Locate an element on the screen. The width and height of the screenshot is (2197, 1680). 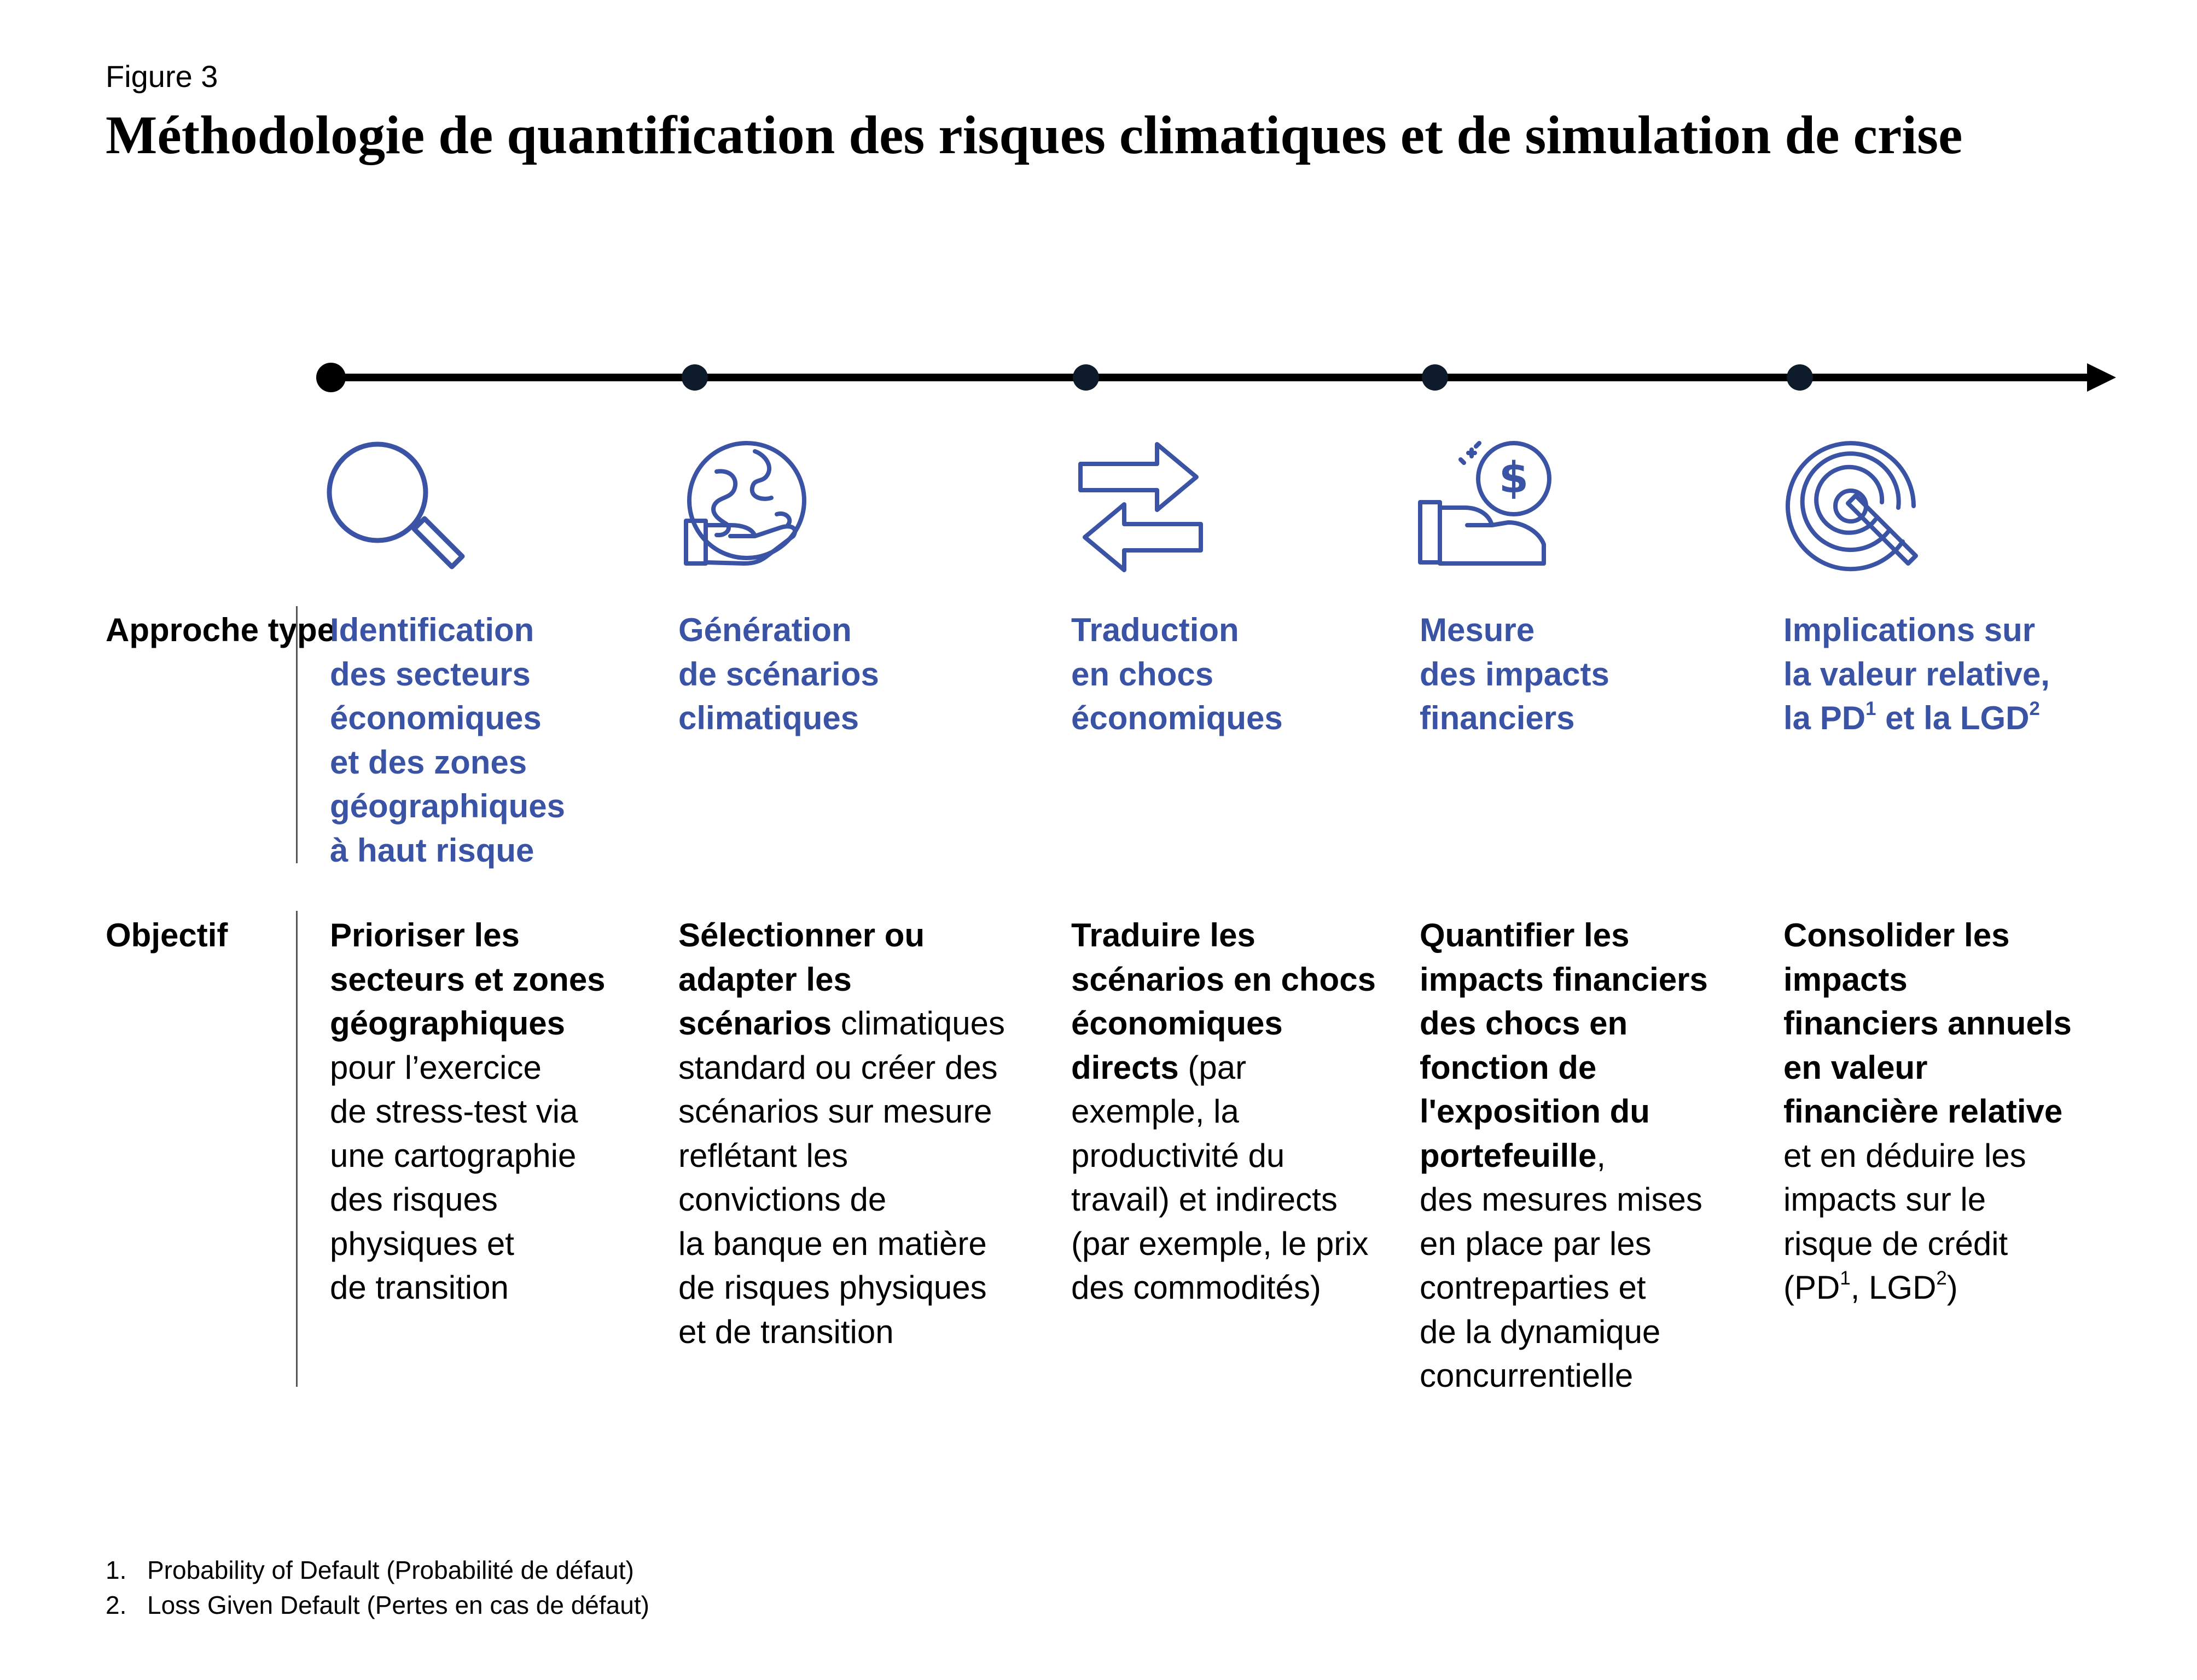
separator-objective is located at coordinates (297, 1149).